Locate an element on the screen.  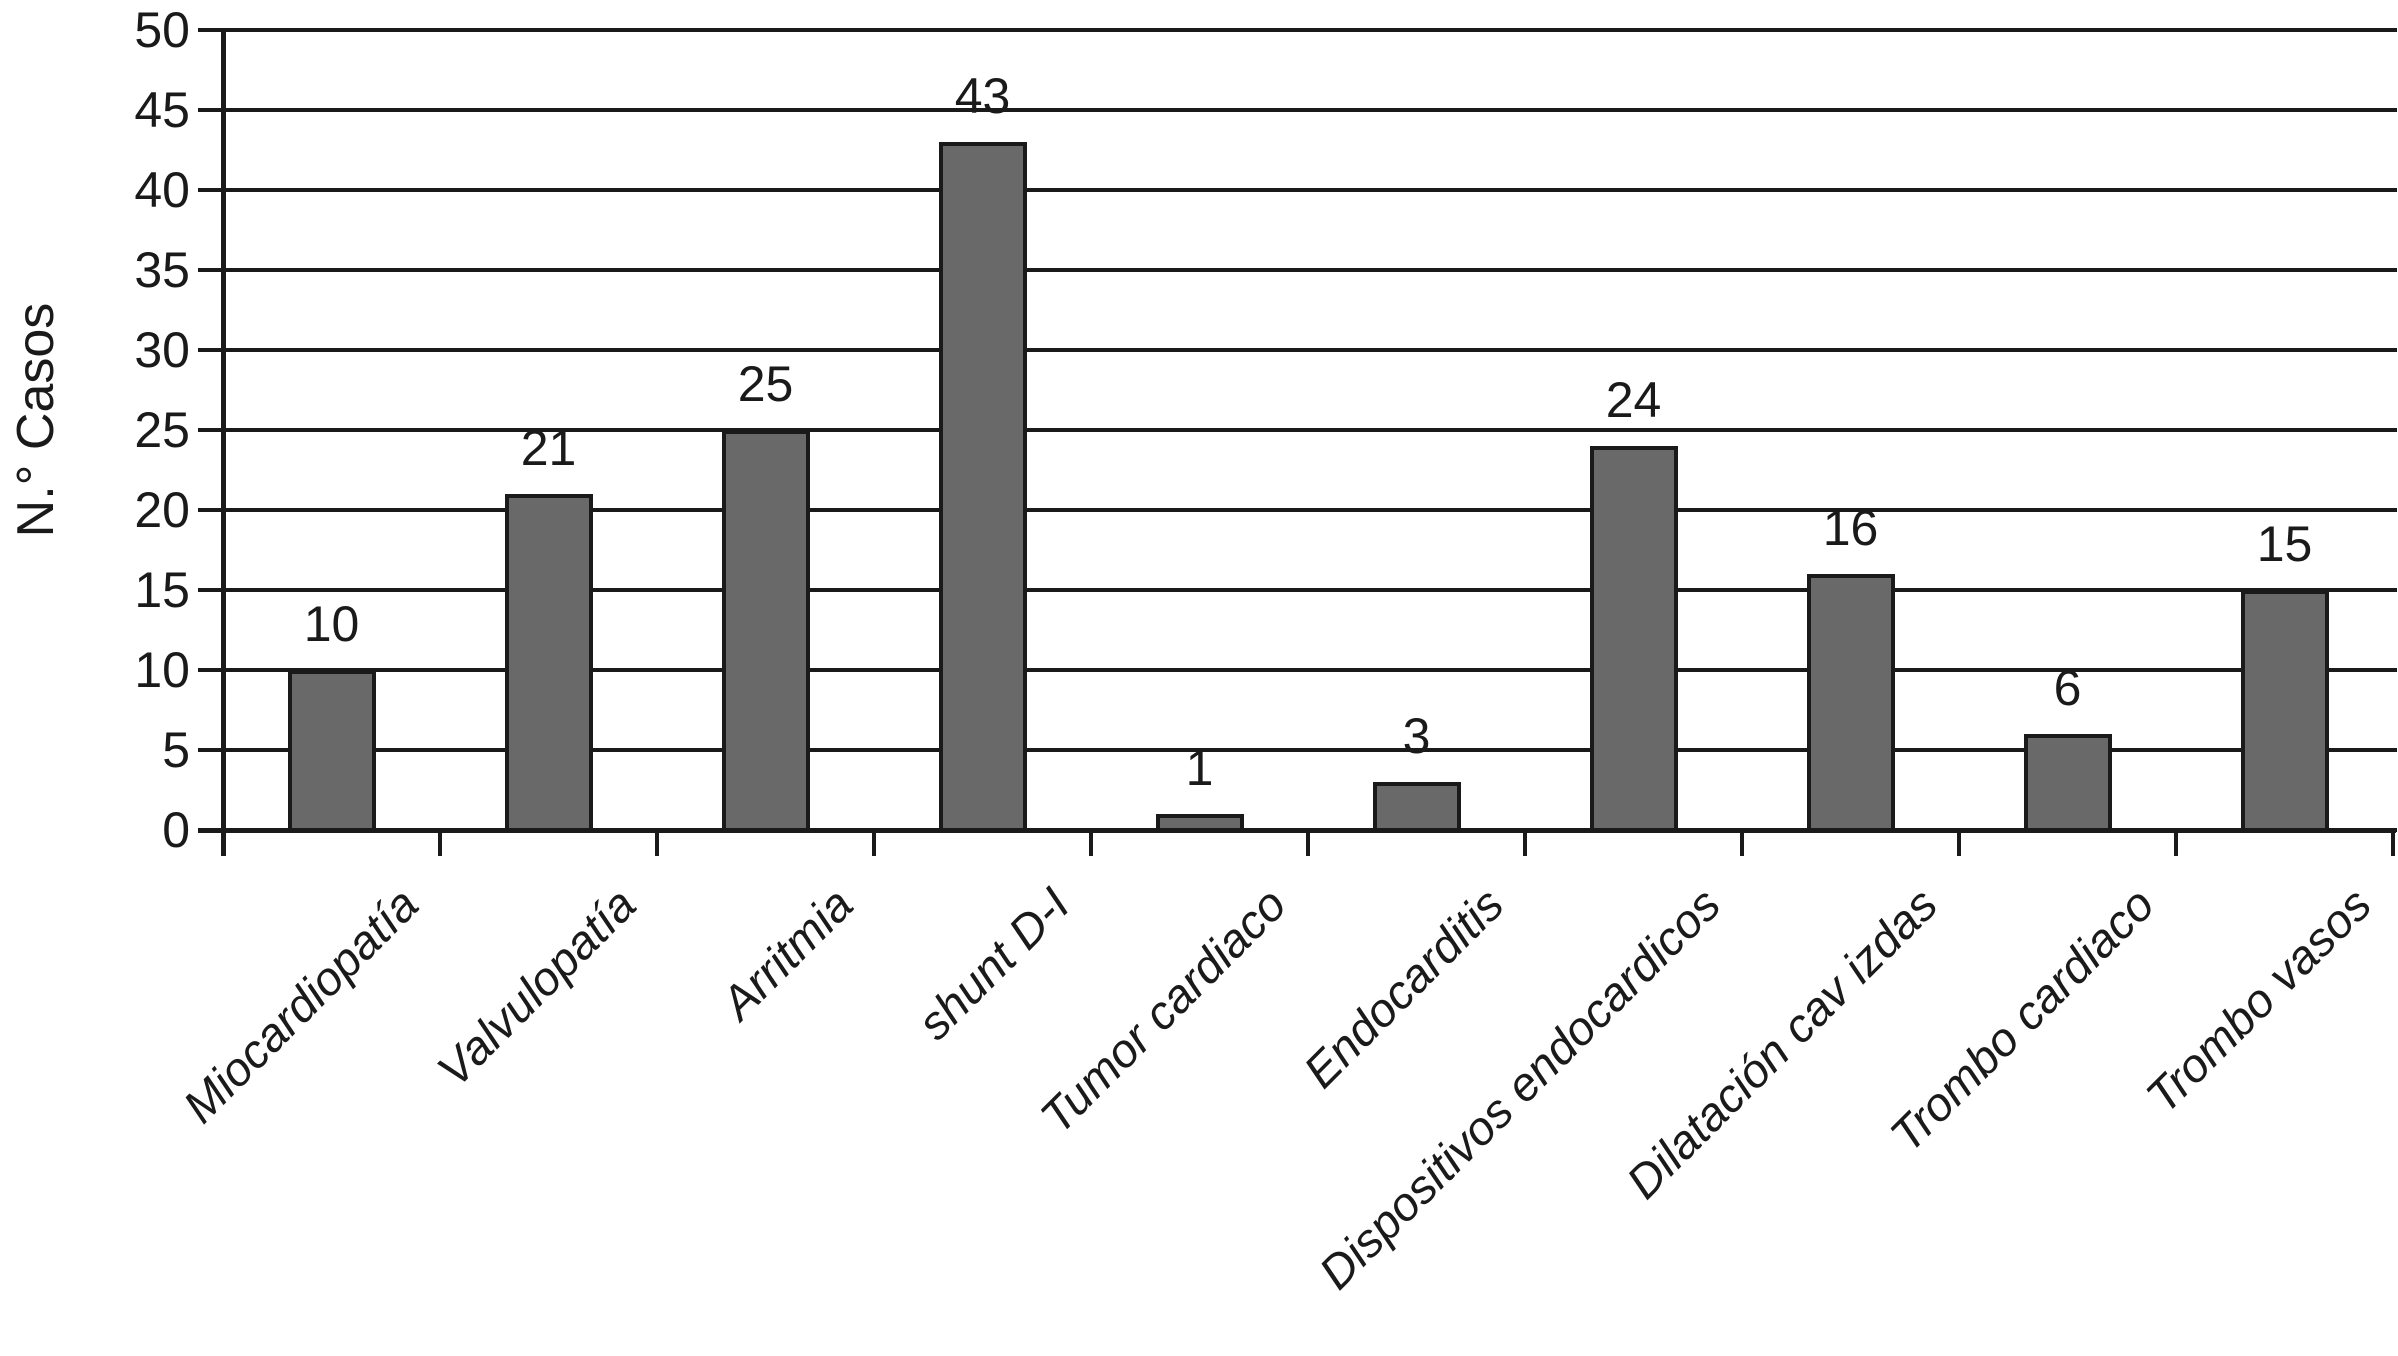
y-tick-label: 10 is located at coordinates (162, 670).